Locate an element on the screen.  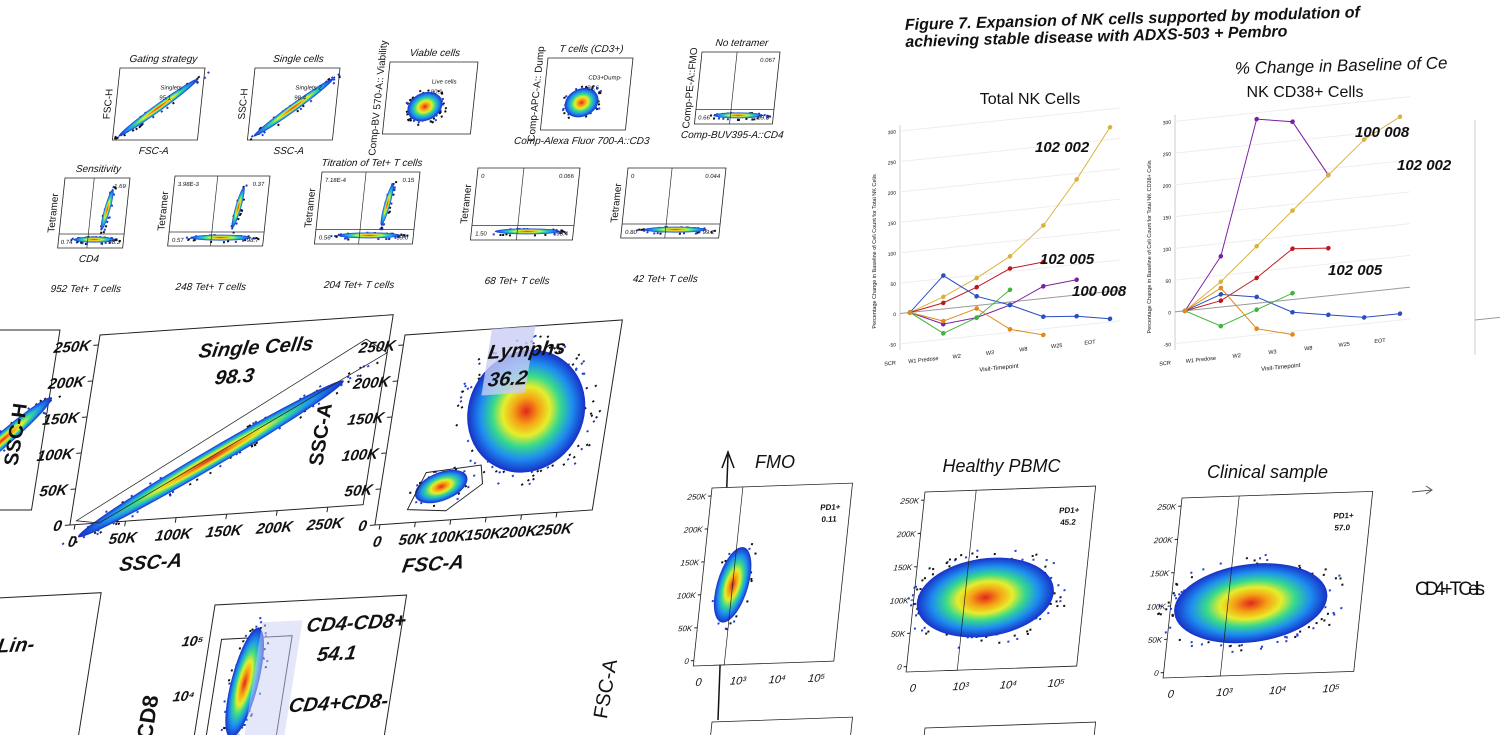
grid-line is located at coordinates (1010, 180).